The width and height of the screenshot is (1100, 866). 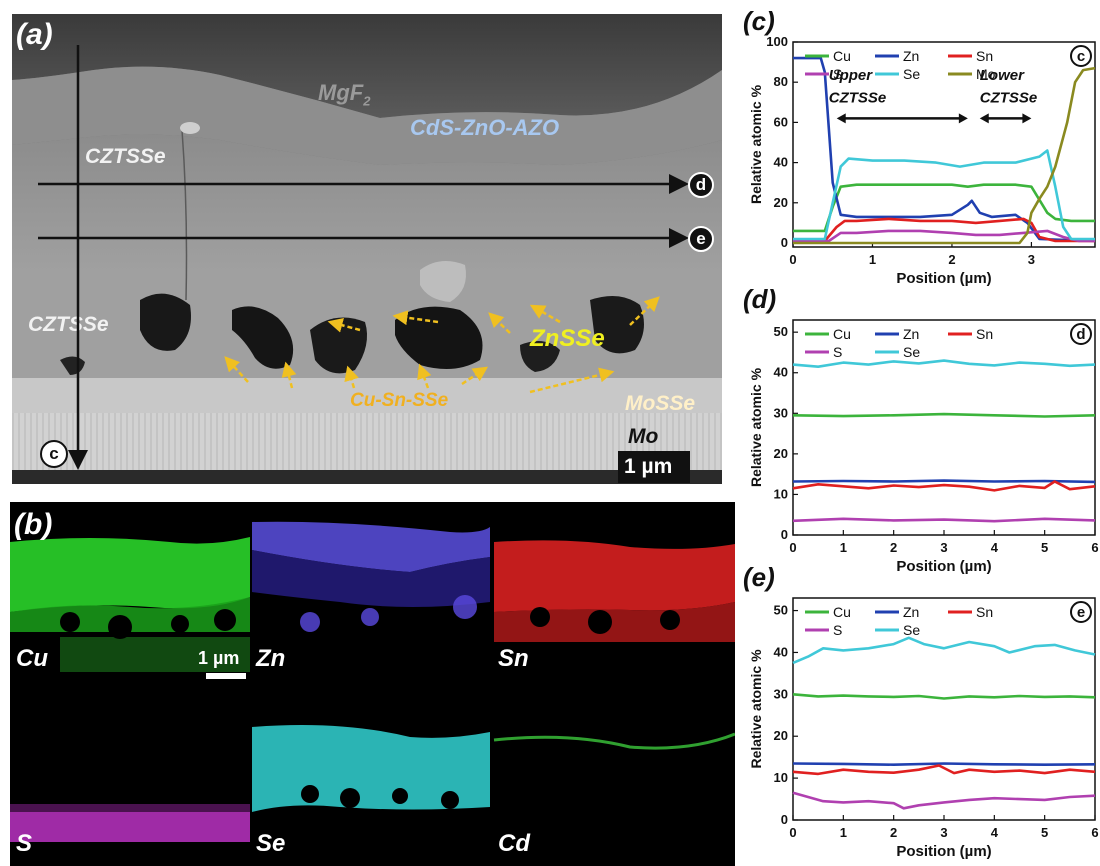 What do you see at coordinates (68, 324) in the screenshot?
I see `cztsse-mid-label: CZTSSe` at bounding box center [68, 324].